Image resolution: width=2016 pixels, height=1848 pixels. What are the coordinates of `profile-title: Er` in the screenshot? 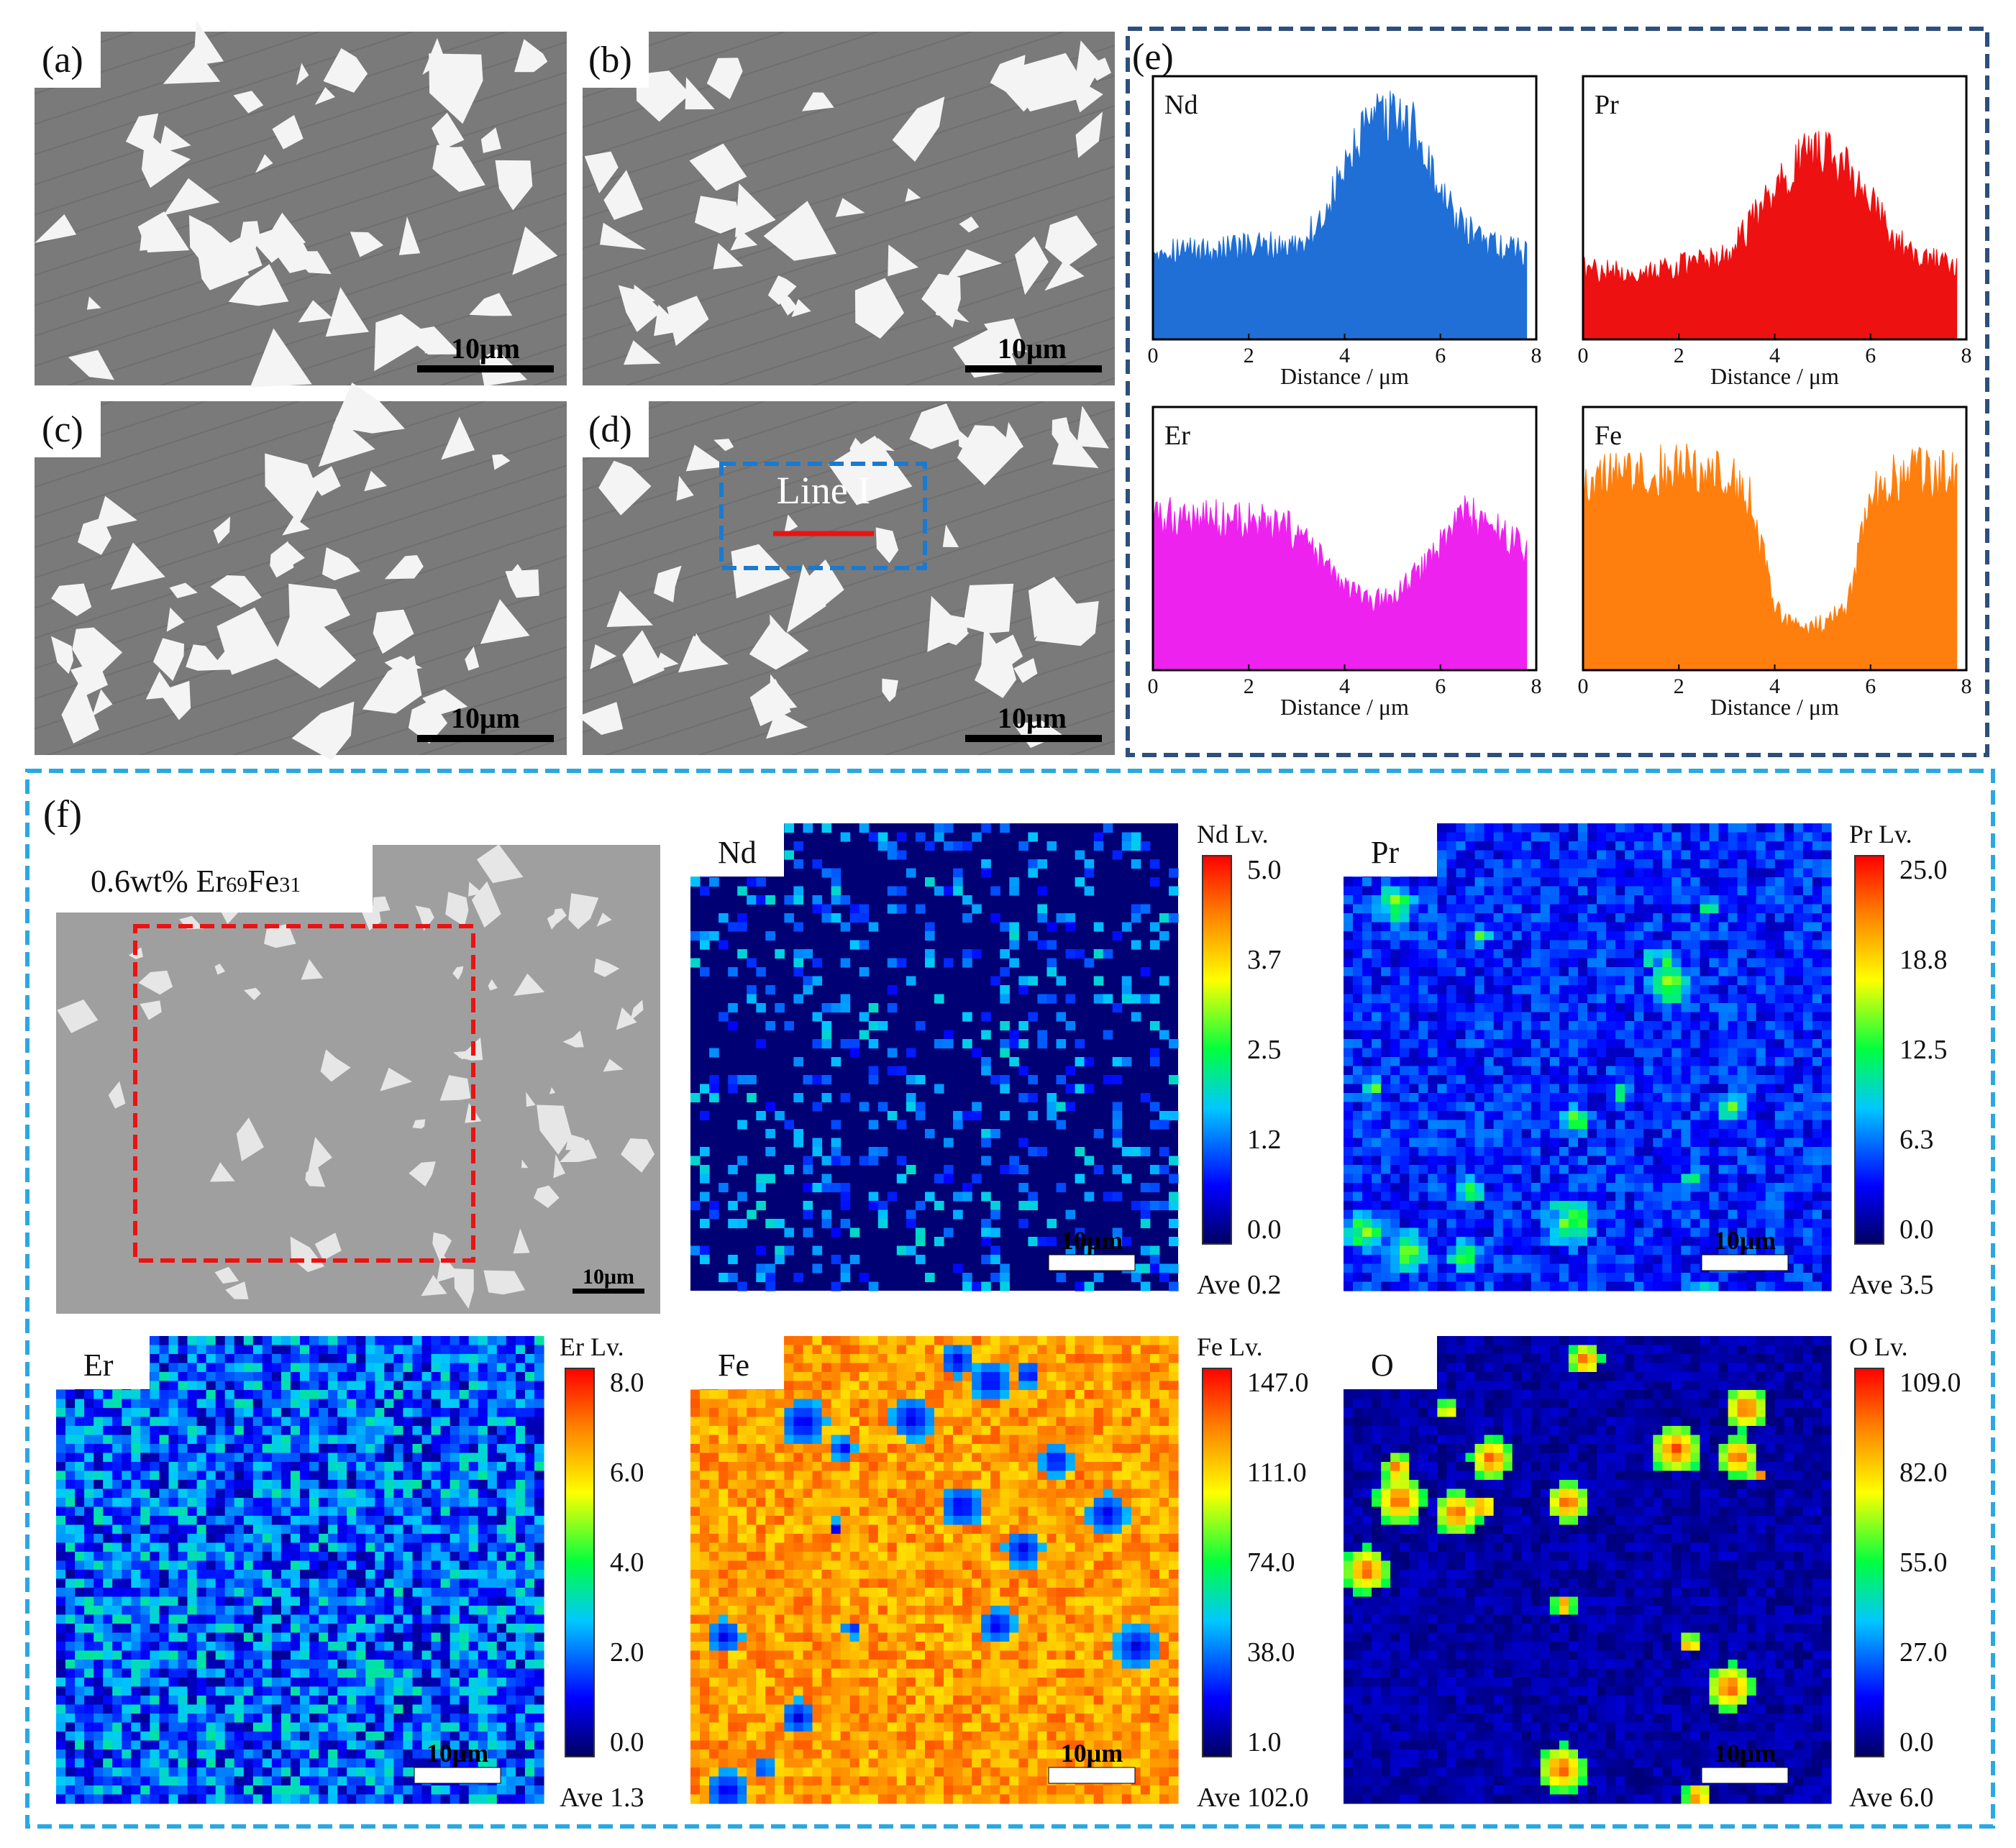 It's located at (1177, 436).